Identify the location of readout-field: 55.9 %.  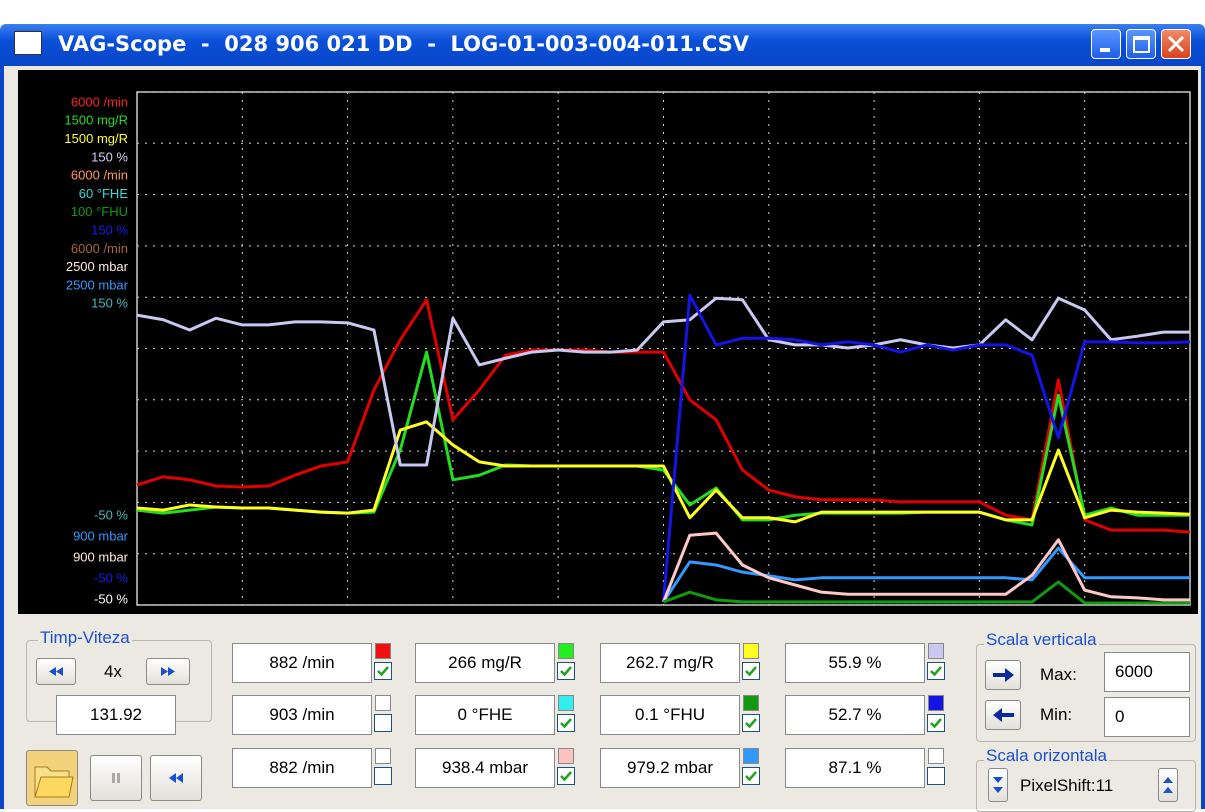
(855, 663).